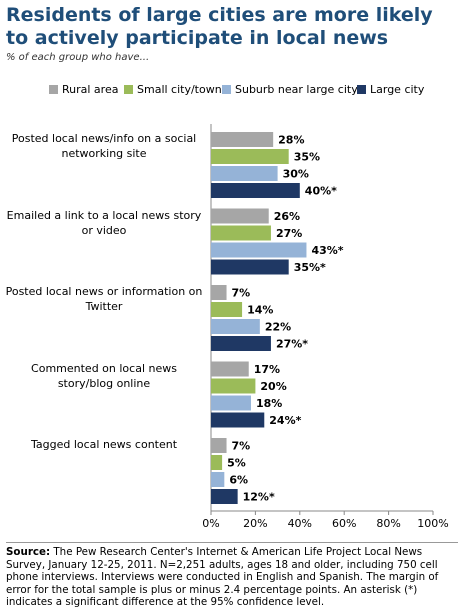  I want to click on legend-label: Large city, so click(397, 89).